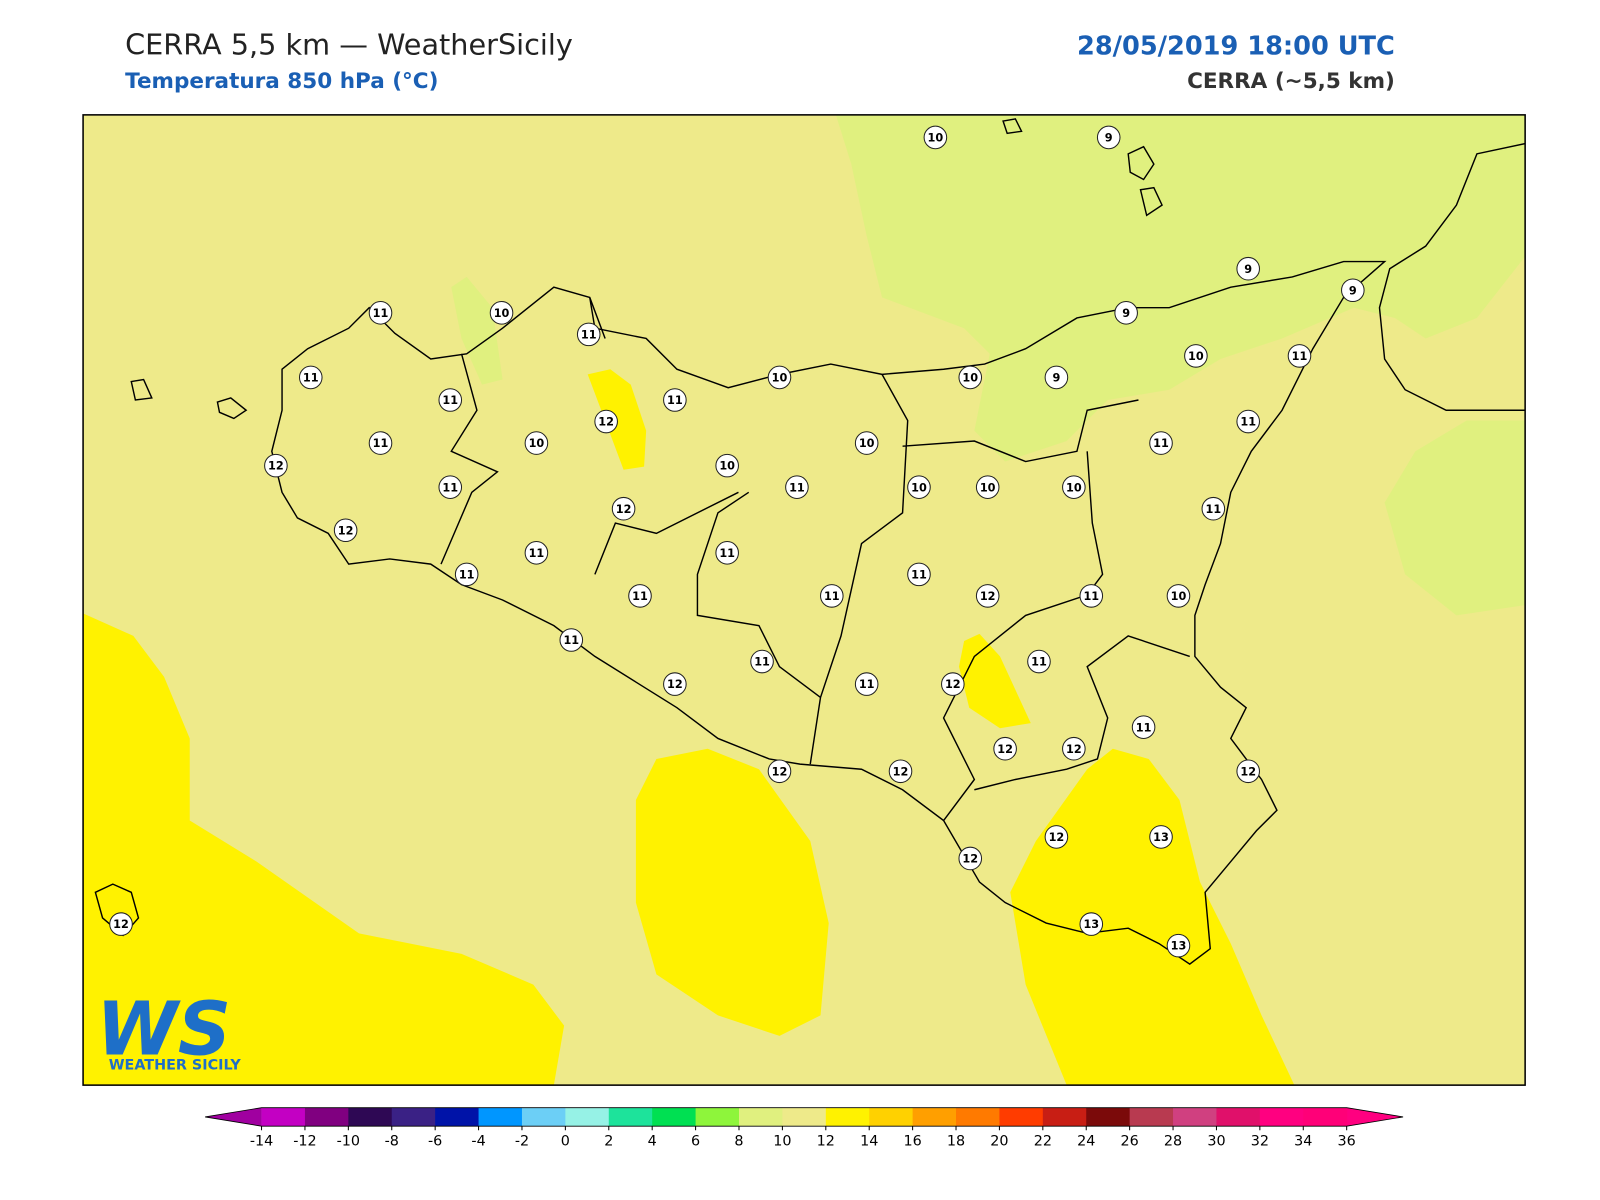 This screenshot has height=1200, width=1600. I want to click on logo: WS WEATHER SICILY, so click(168, 1029).